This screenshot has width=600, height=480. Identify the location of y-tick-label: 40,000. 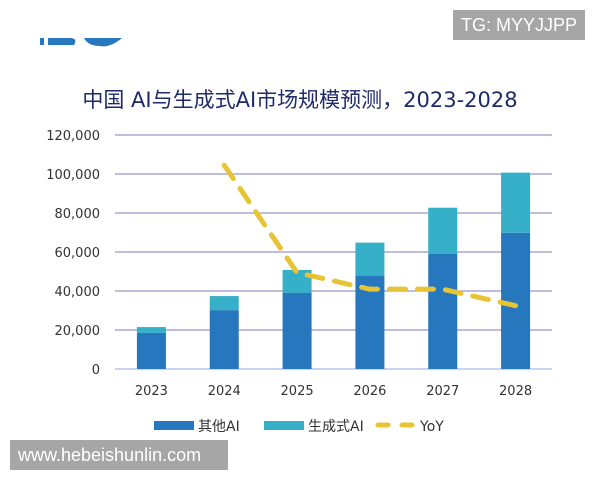
(78, 292).